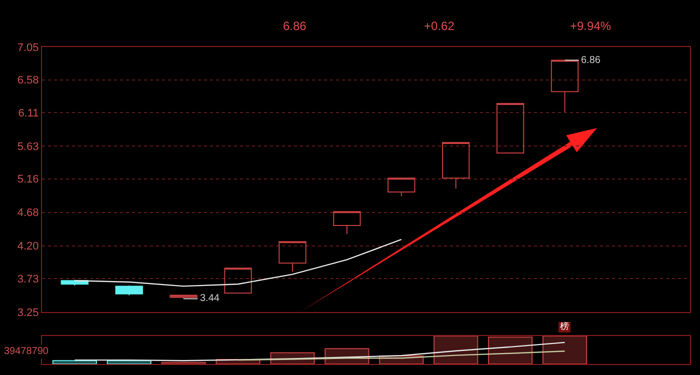  I want to click on y-tick-label: 5.16, so click(28, 180).